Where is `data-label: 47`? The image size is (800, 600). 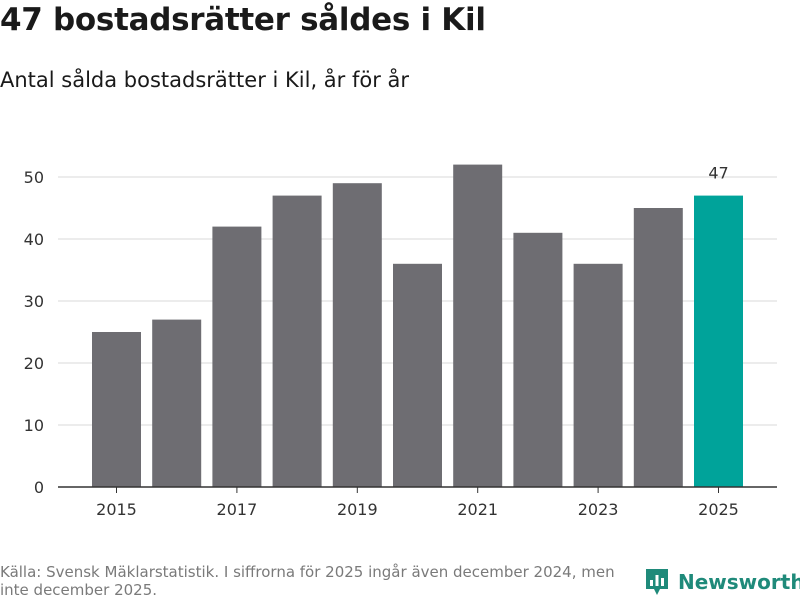 data-label: 47 is located at coordinates (718, 173).